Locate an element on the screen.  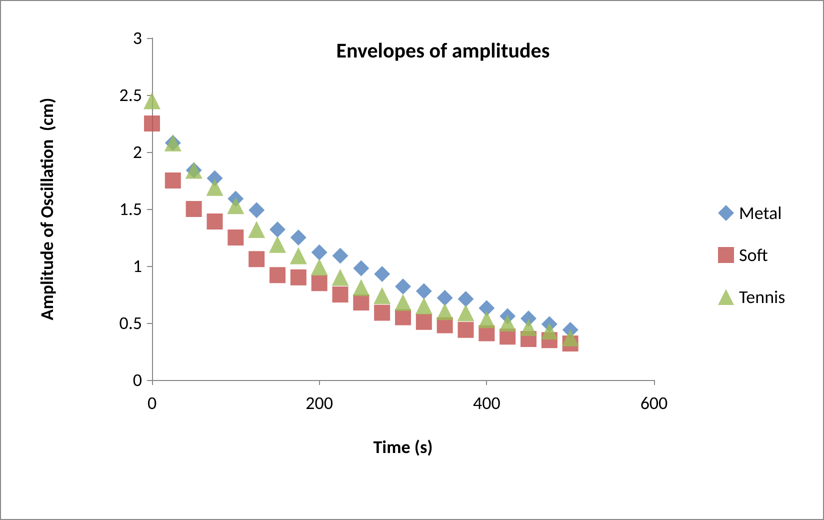
y-tick-label: 0 is located at coordinates (137, 380).